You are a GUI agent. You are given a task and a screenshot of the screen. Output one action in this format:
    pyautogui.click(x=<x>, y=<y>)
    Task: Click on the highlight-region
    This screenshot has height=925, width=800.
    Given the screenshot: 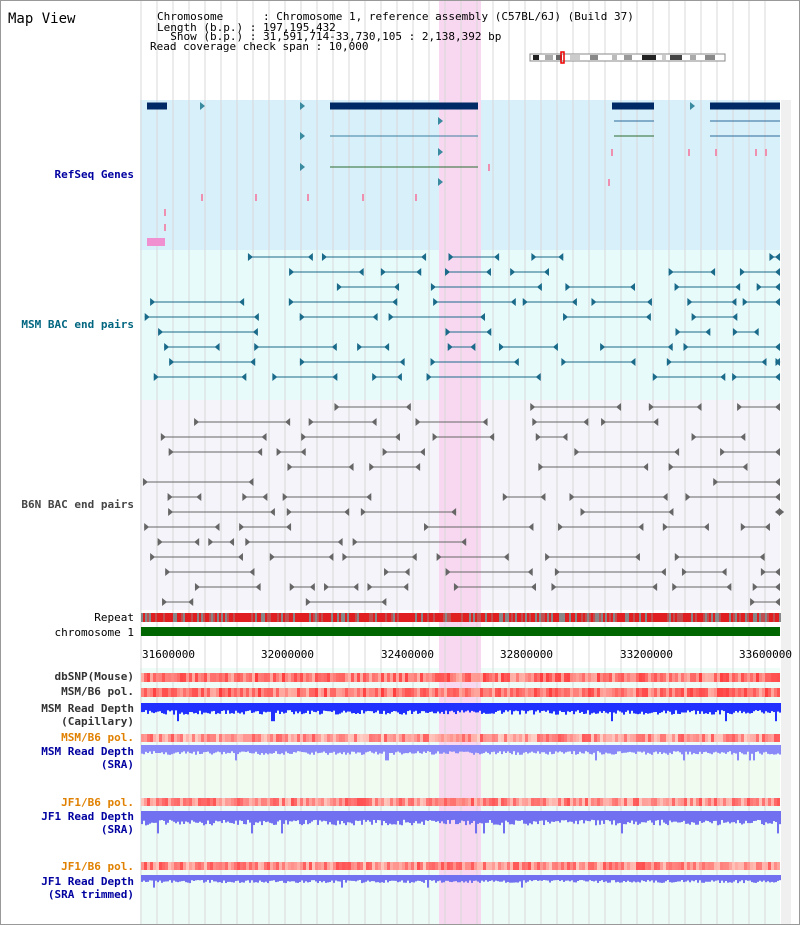 What is the action you would take?
    pyautogui.click(x=460, y=462)
    